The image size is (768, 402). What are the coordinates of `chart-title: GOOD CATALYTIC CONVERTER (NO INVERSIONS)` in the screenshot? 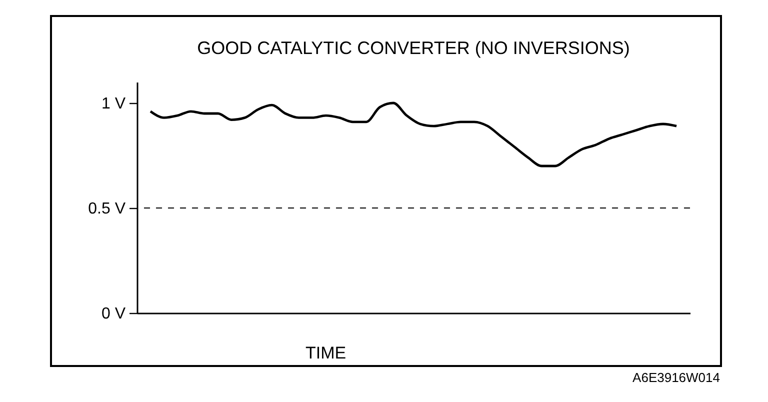 It's located at (413, 48).